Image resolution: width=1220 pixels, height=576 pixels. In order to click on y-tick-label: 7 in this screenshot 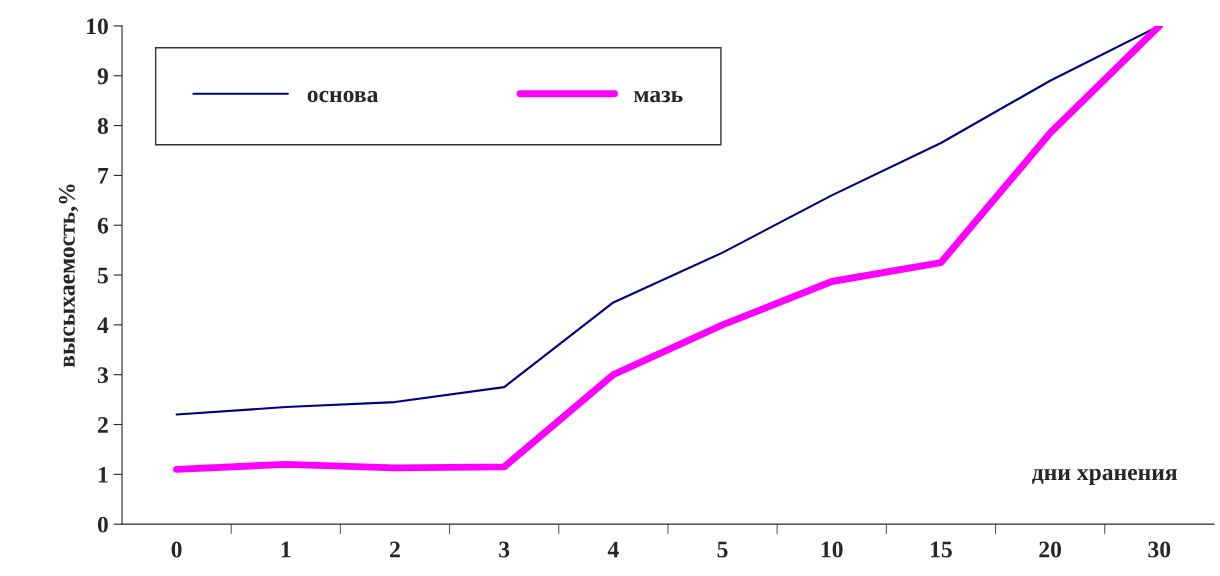, I will do `click(103, 176)`.